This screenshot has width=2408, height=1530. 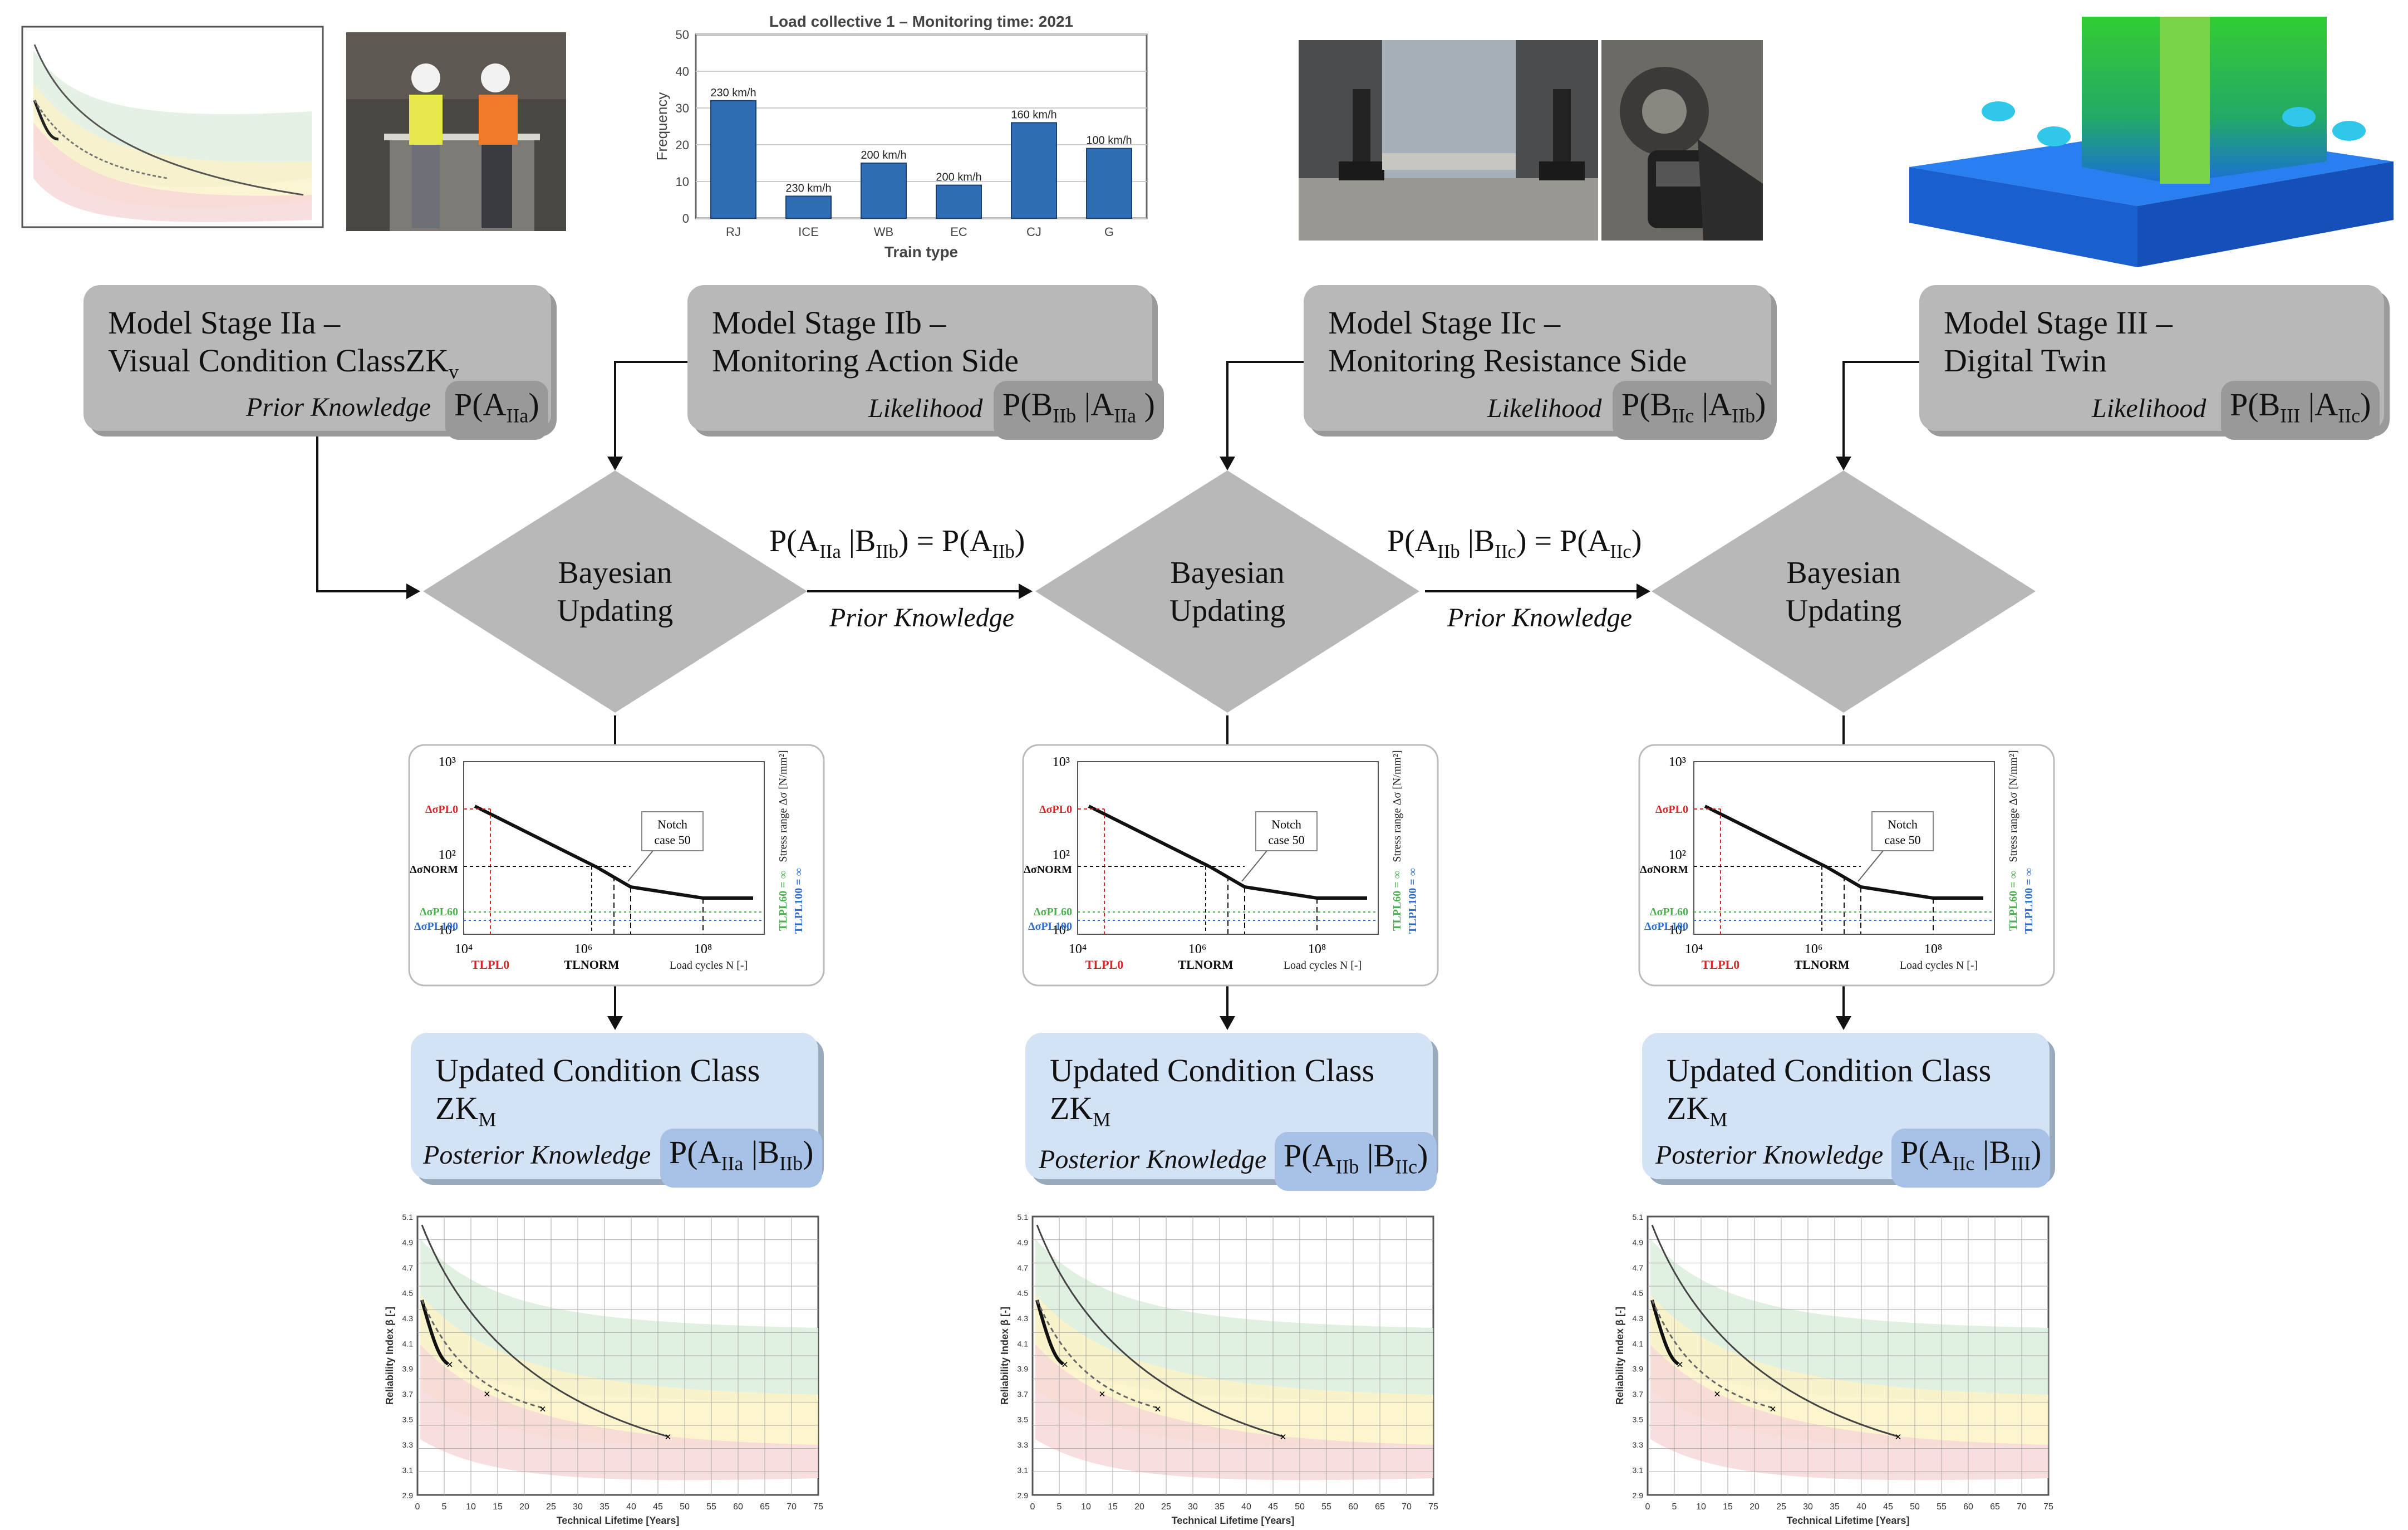 I want to click on load-x-tick: CJ, so click(x=1033, y=232).